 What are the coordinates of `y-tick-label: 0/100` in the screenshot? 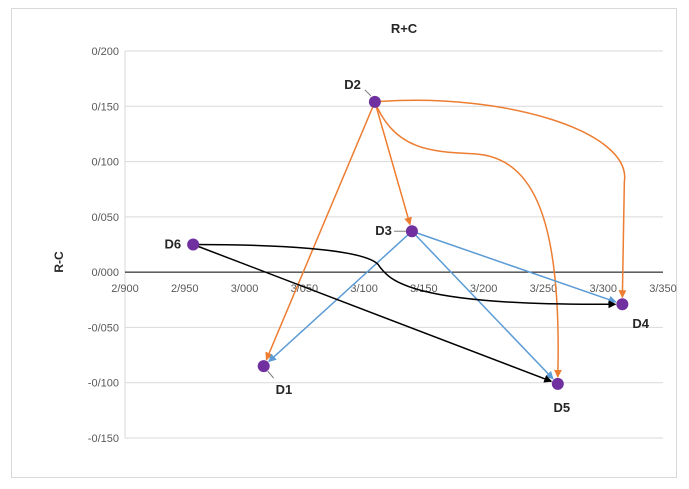 It's located at (105, 163).